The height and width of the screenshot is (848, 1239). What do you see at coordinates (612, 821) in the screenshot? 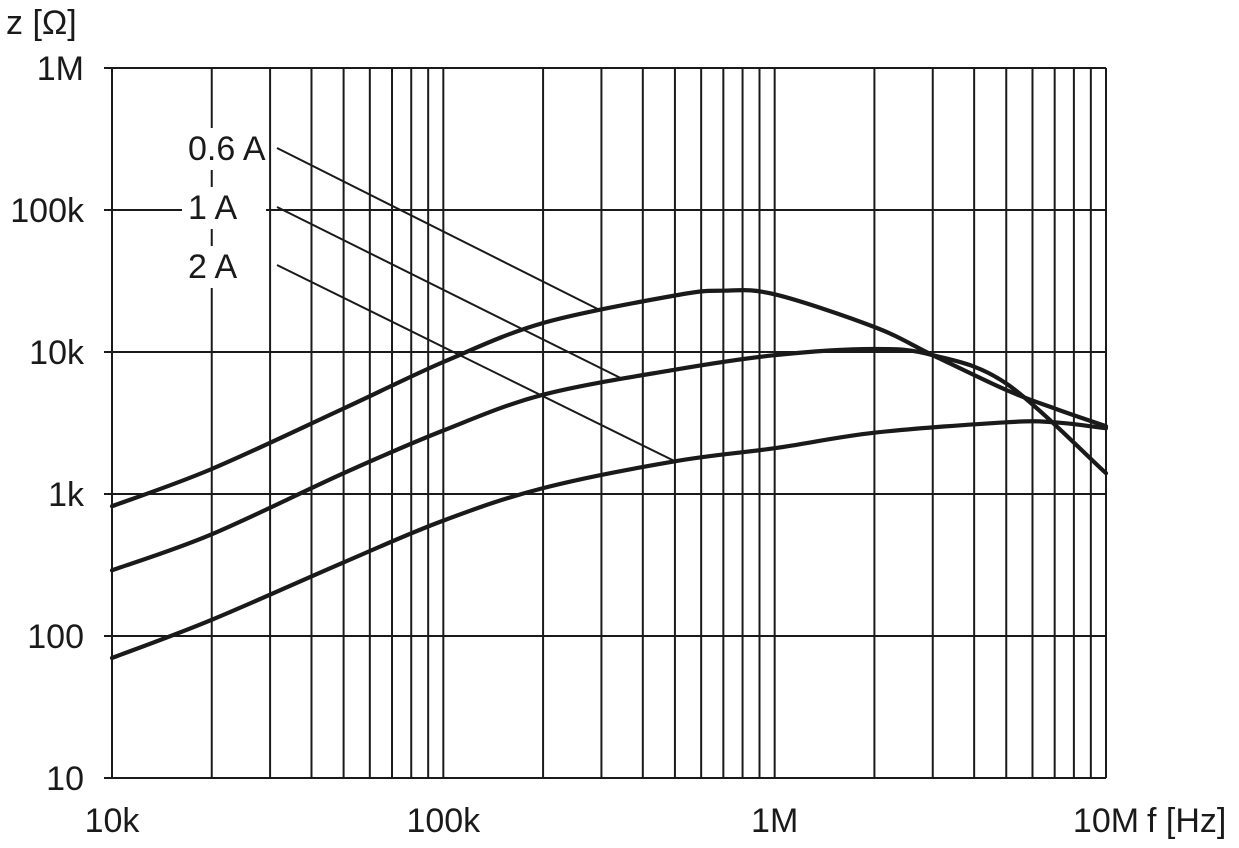
I see `x-tick-labels: 10k 100k 1M 10M` at bounding box center [612, 821].